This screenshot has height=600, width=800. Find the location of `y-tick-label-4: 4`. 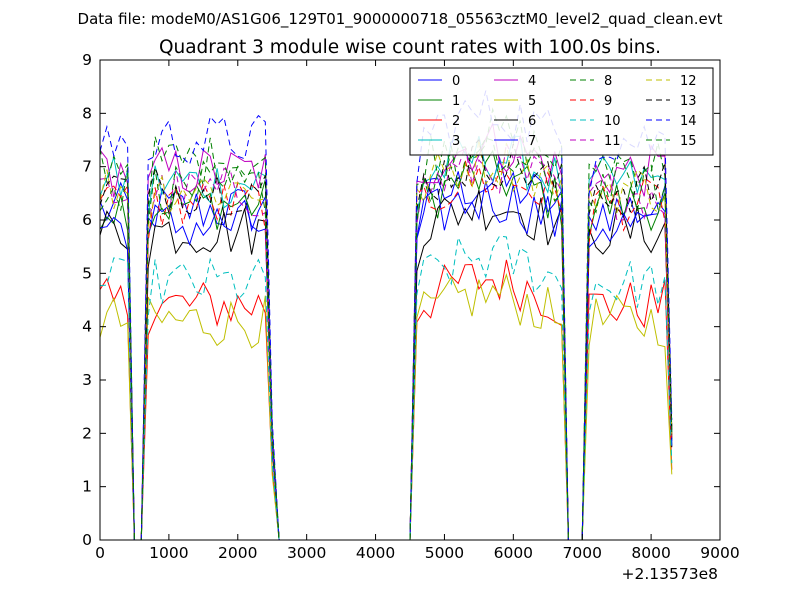

y-tick-label-4: 4 is located at coordinates (87, 327).